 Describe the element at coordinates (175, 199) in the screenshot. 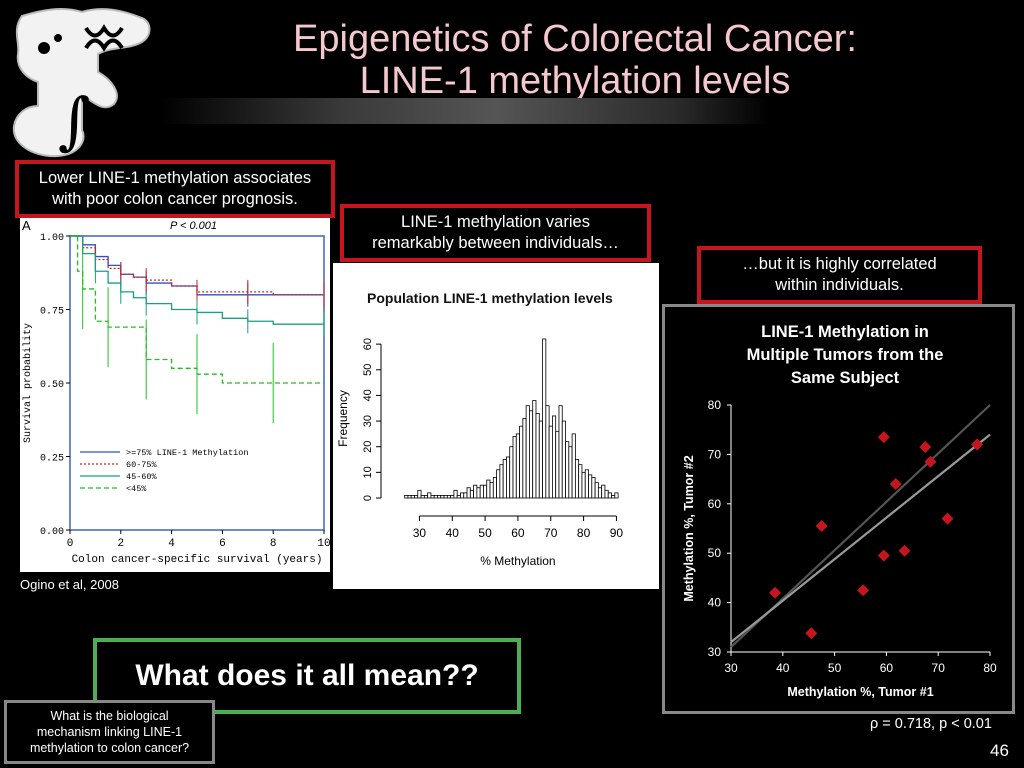

I see `callout-prognosis-line-2: with poor colon cancer prognosis.` at that location.